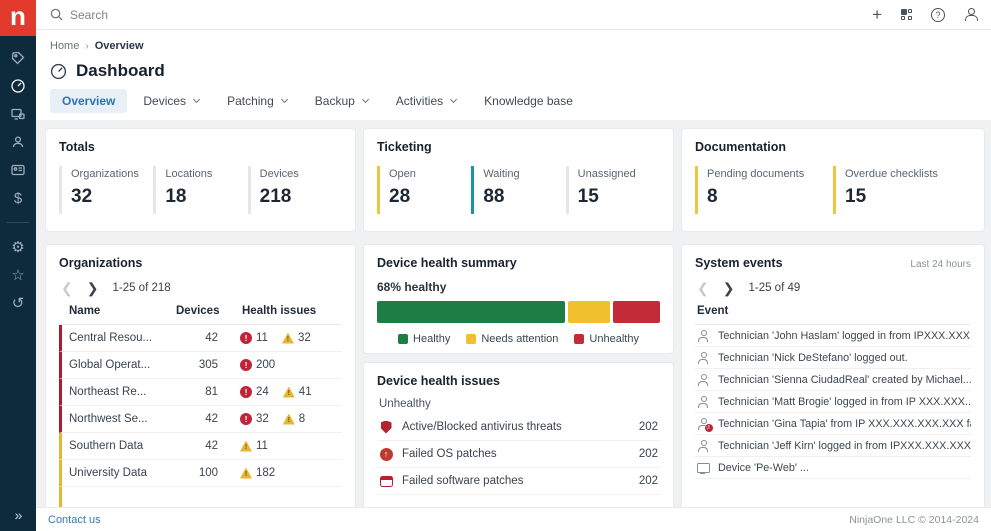 The image size is (991, 531). I want to click on legend-item: Unhealthy, so click(606, 339).